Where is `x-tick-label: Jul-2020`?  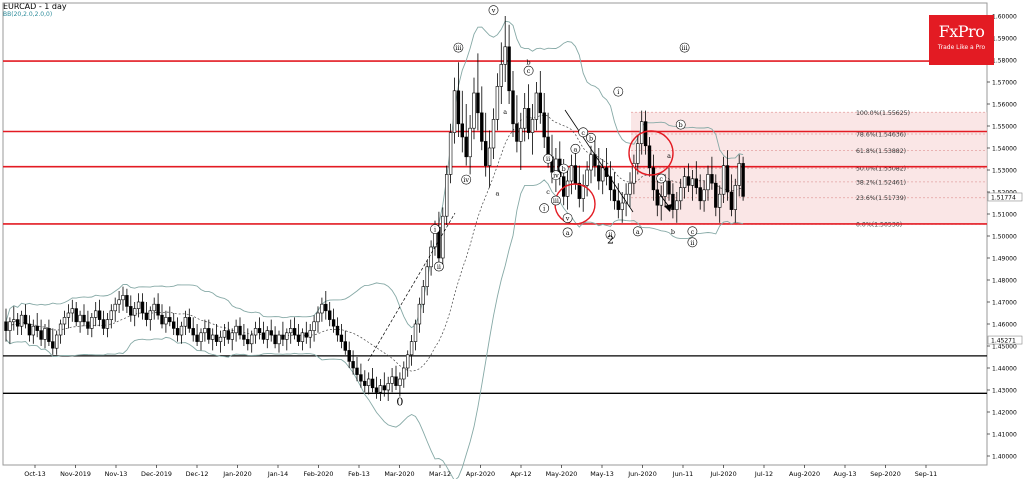
x-tick-label: Jul-2020 is located at coordinates (722, 474).